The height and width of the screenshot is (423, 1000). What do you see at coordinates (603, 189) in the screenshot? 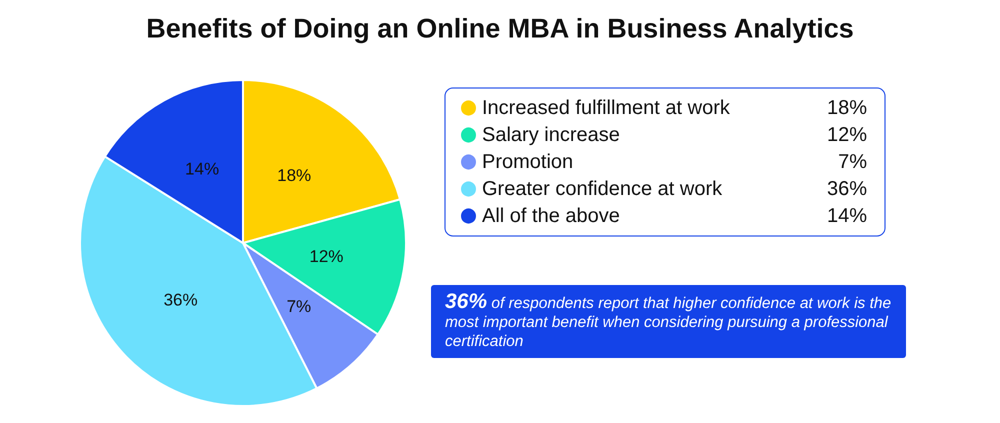
I see `legend-label: Greater confidence at work` at bounding box center [603, 189].